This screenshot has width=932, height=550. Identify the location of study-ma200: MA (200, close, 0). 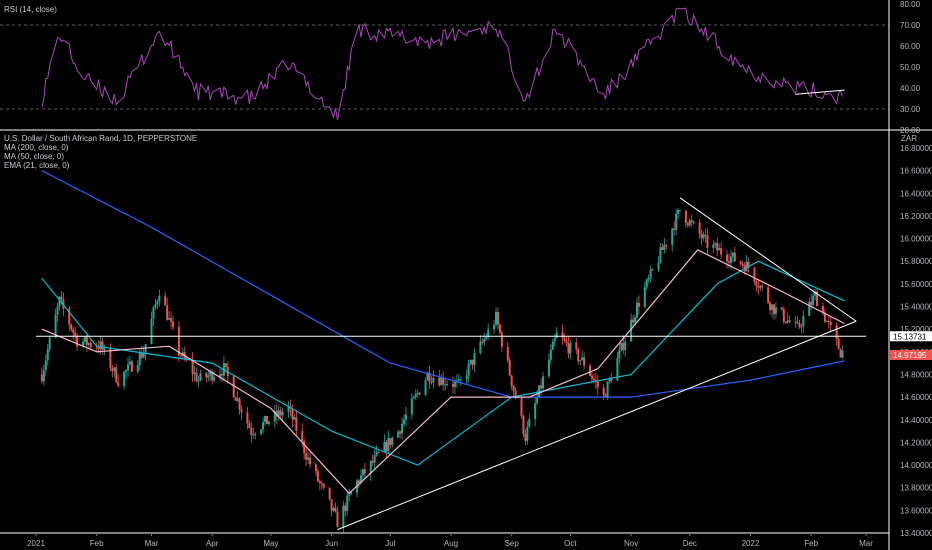
(36, 147).